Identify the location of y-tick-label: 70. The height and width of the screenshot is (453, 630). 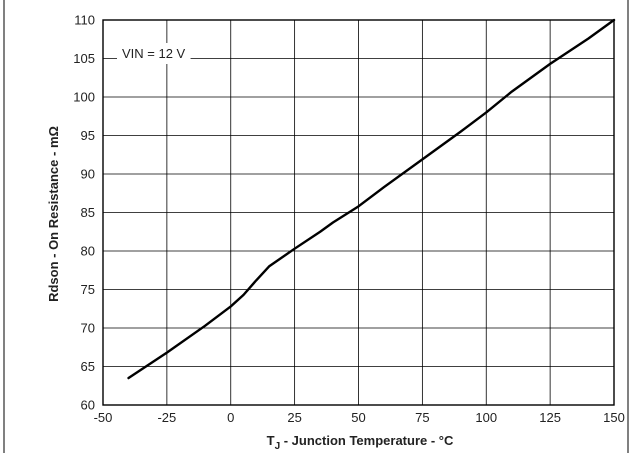
(88, 328).